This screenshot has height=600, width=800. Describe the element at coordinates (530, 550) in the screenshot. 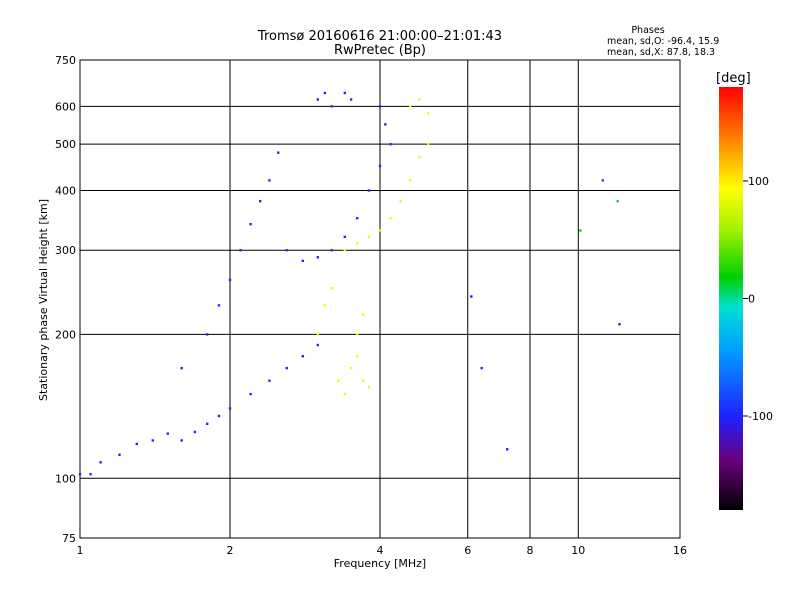

I see `x-tick-label: 8` at that location.